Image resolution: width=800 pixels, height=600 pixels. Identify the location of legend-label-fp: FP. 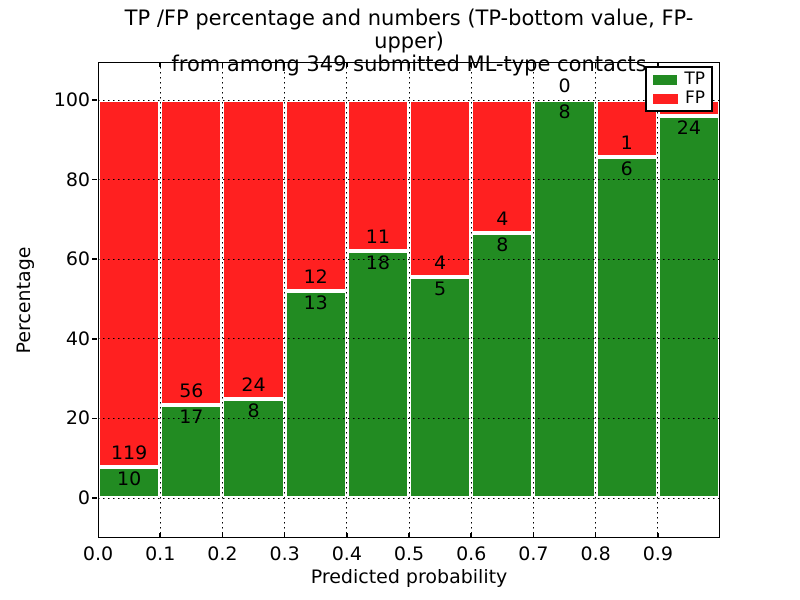
(694, 98).